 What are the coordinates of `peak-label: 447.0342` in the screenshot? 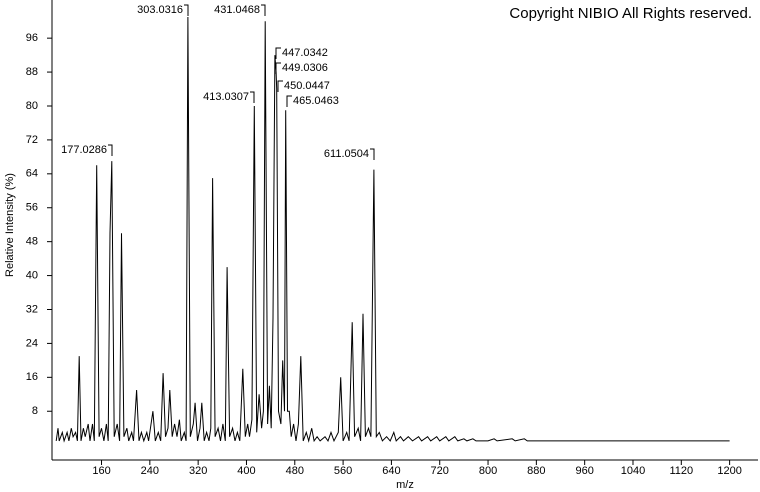 It's located at (305, 53).